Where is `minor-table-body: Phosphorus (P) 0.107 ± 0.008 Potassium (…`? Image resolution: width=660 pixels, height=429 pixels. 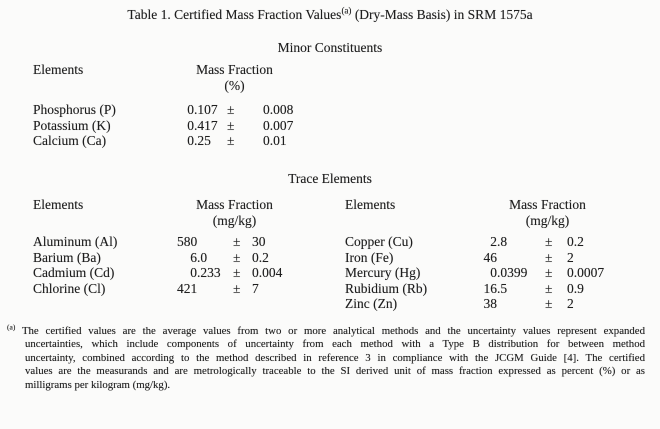
minor-table-body: Phosphorus (P) 0.107 ± 0.008 Potassium (… is located at coordinates (163, 125).